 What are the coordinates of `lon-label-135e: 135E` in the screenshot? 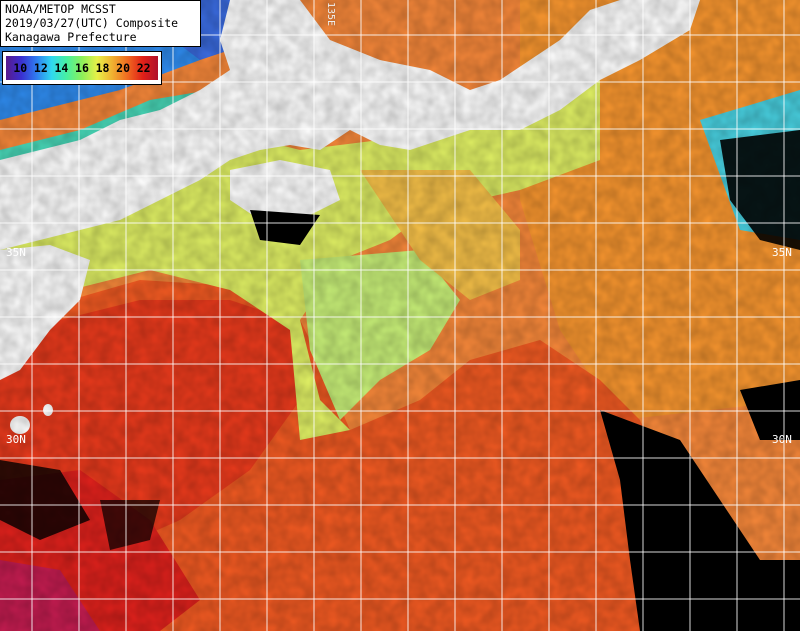 It's located at (330, 14).